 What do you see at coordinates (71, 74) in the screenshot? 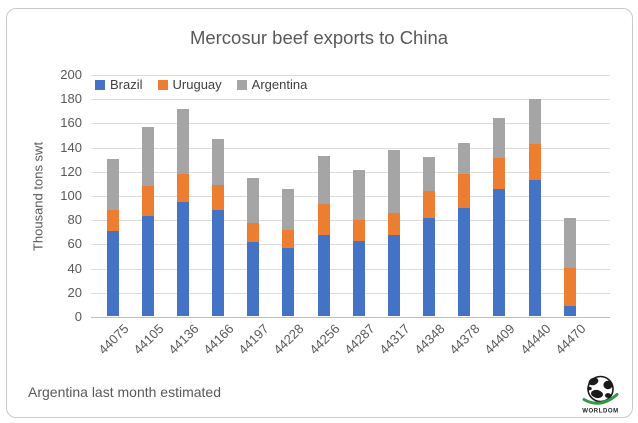
I see `y-axis-tick-label-200: 200` at bounding box center [71, 74].